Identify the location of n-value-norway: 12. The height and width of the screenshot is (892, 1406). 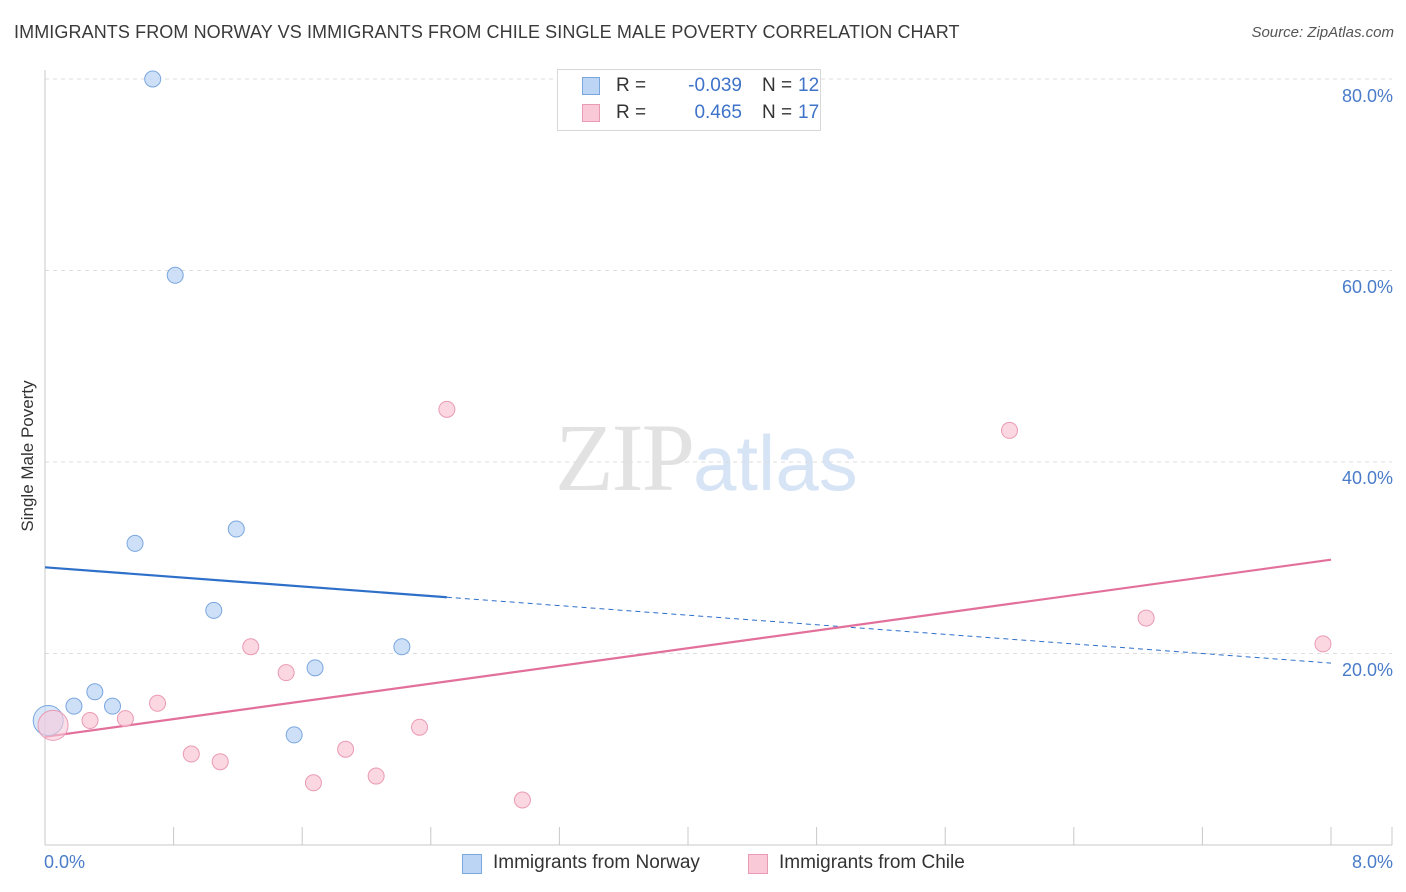
(809, 85).